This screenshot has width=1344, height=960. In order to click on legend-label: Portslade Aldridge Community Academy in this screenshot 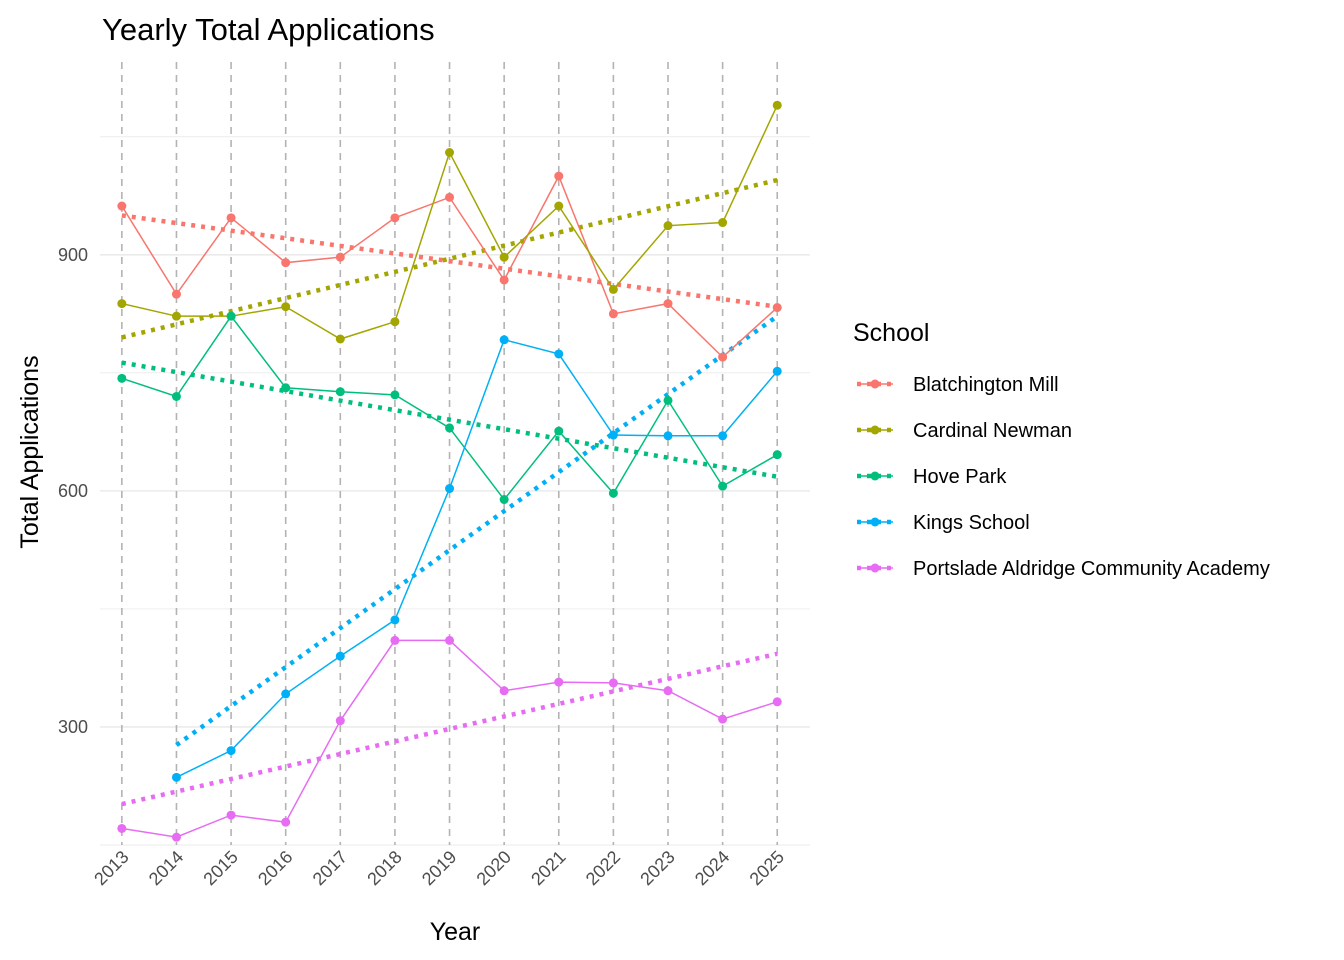, I will do `click(1091, 569)`.